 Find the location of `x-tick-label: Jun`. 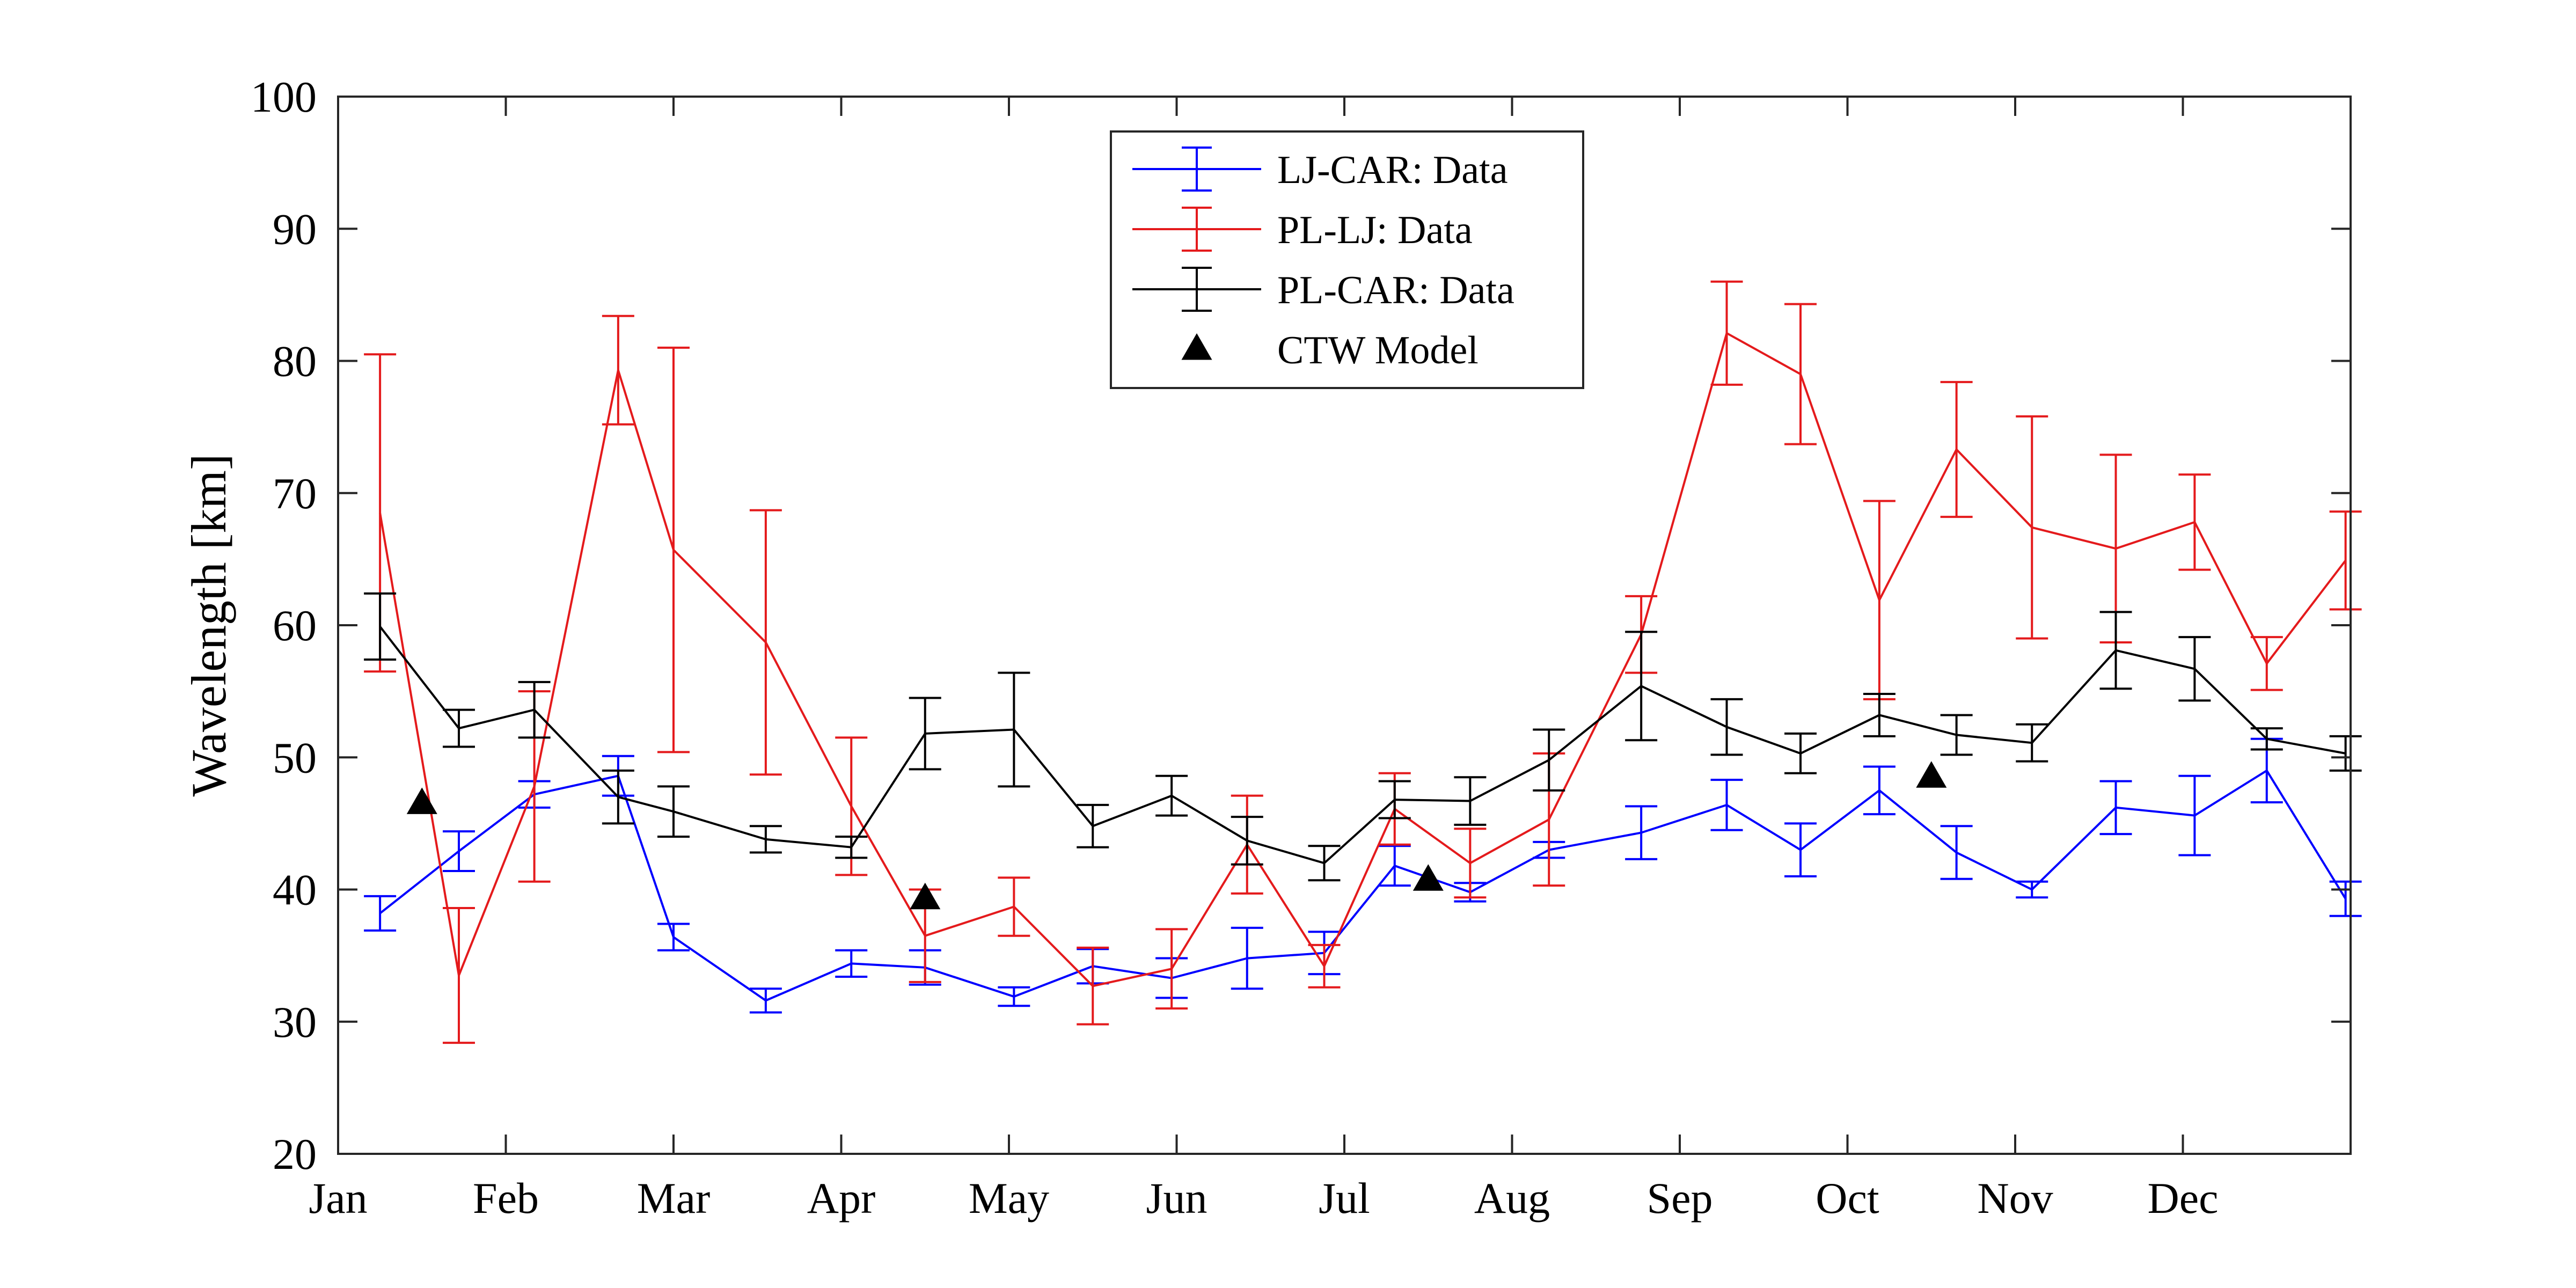

x-tick-label: Jun is located at coordinates (1177, 1198).